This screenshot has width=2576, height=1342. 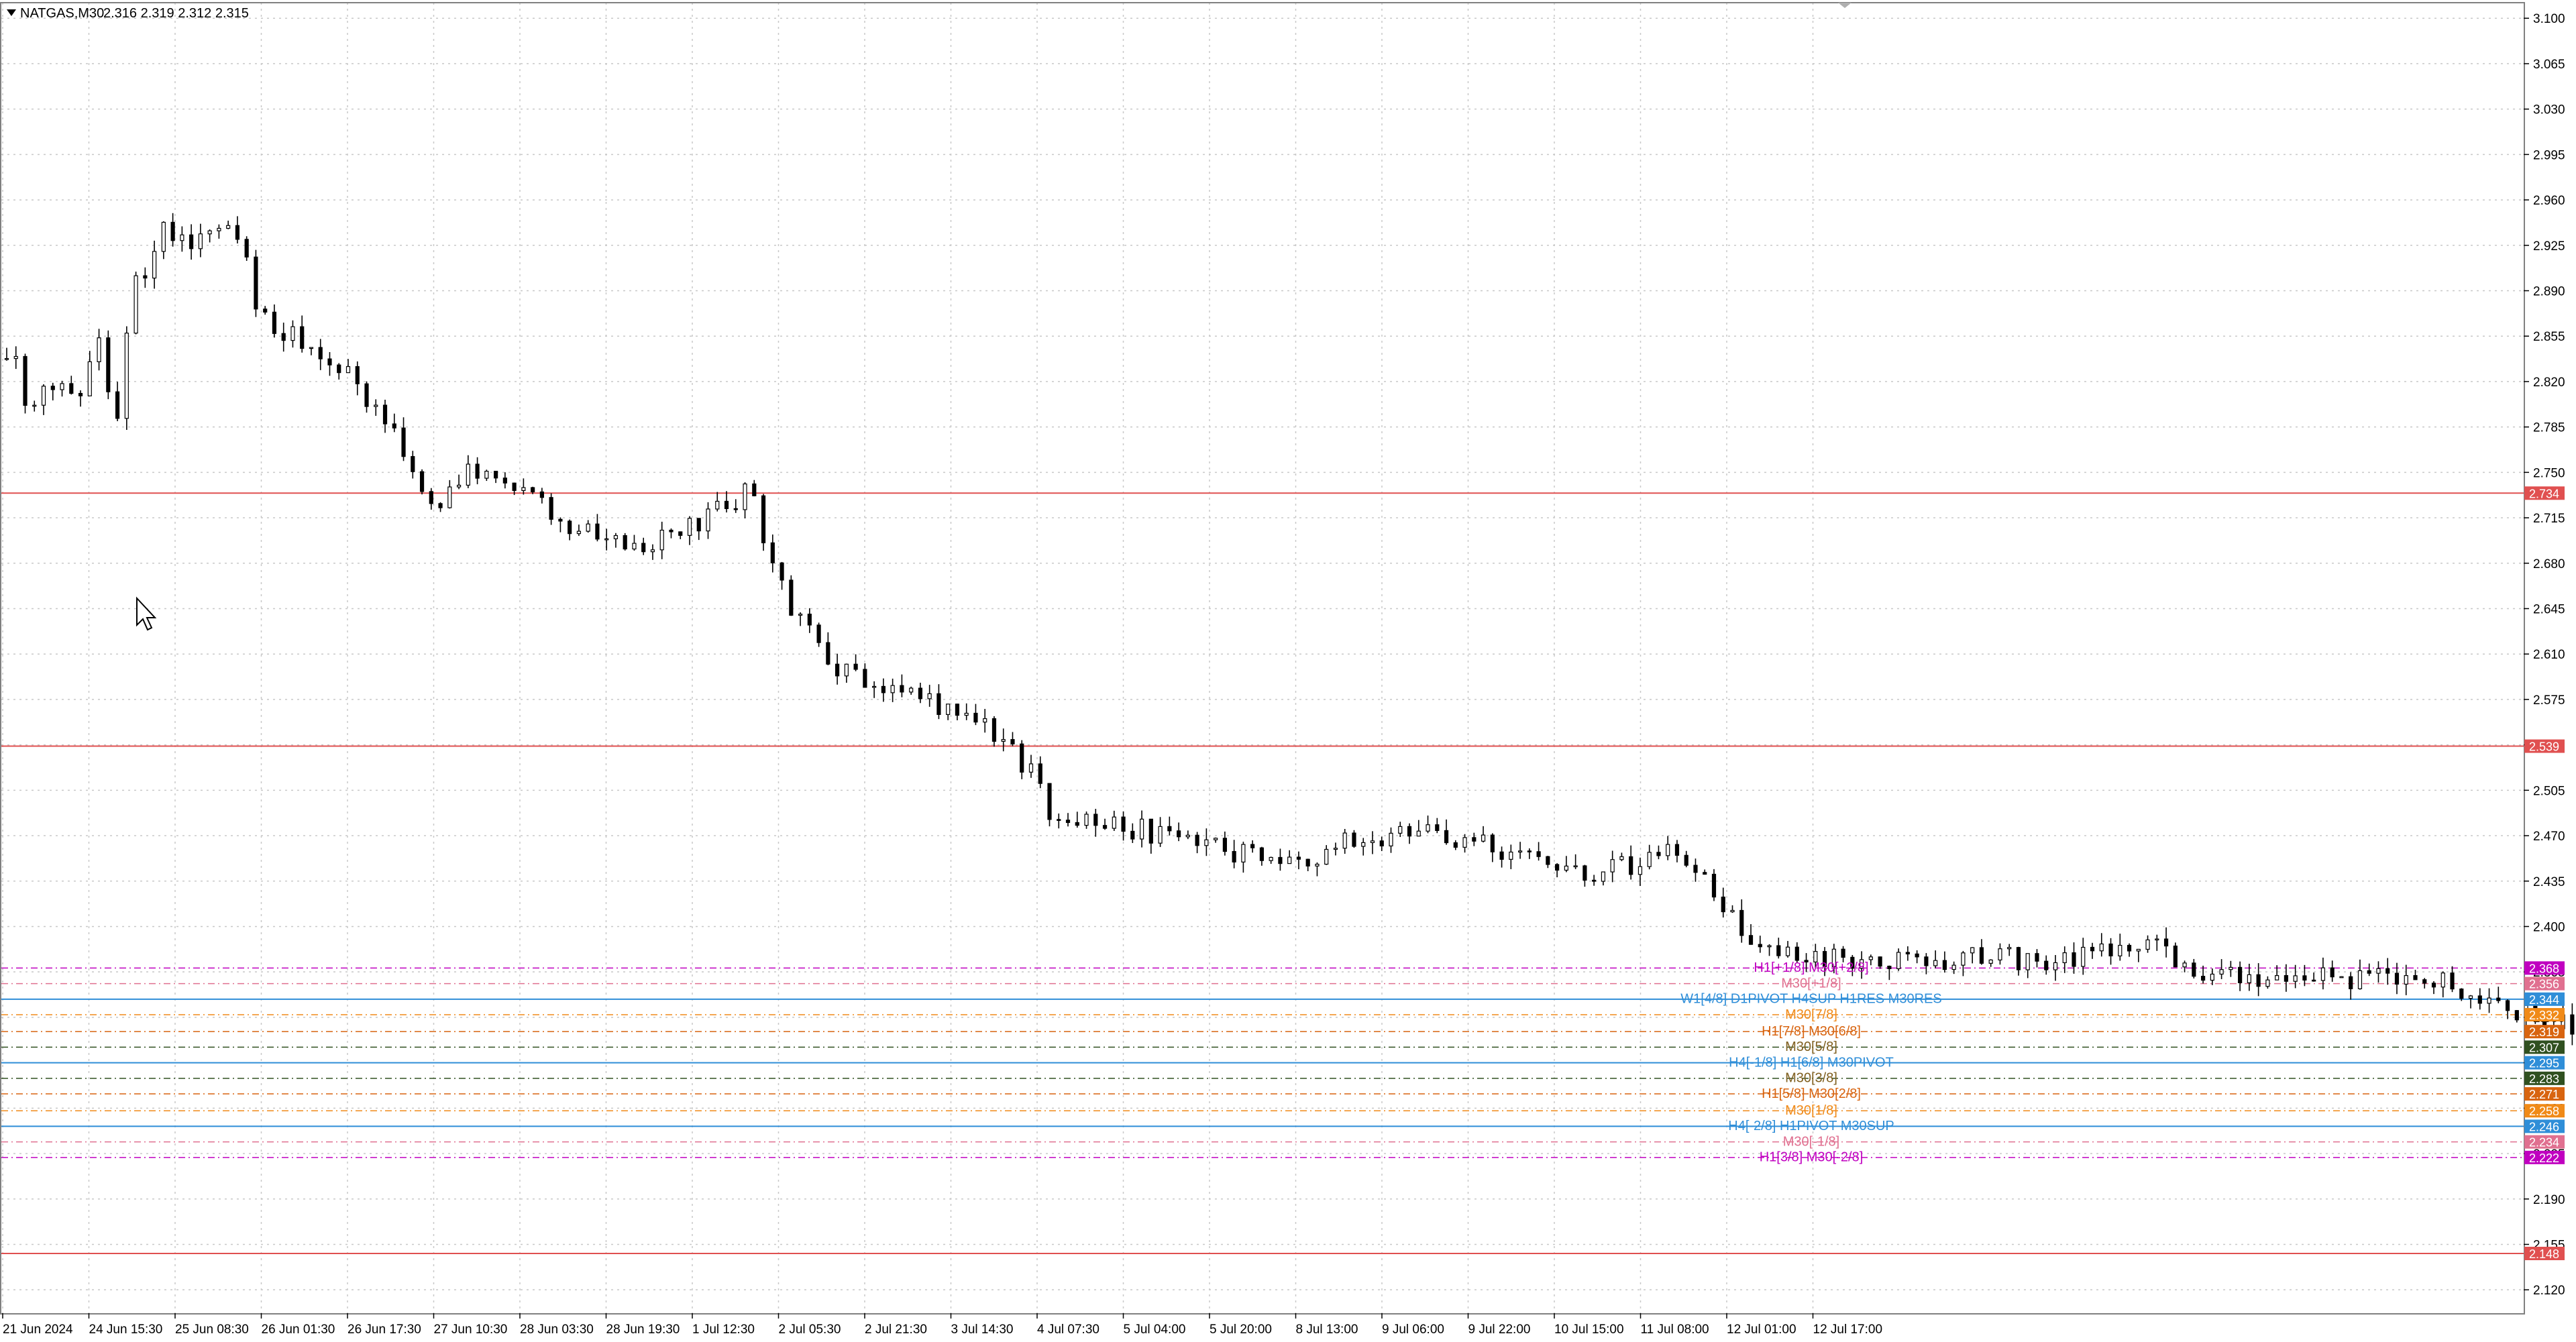 I want to click on level-label: M30[7/8], so click(x=1811, y=1014).